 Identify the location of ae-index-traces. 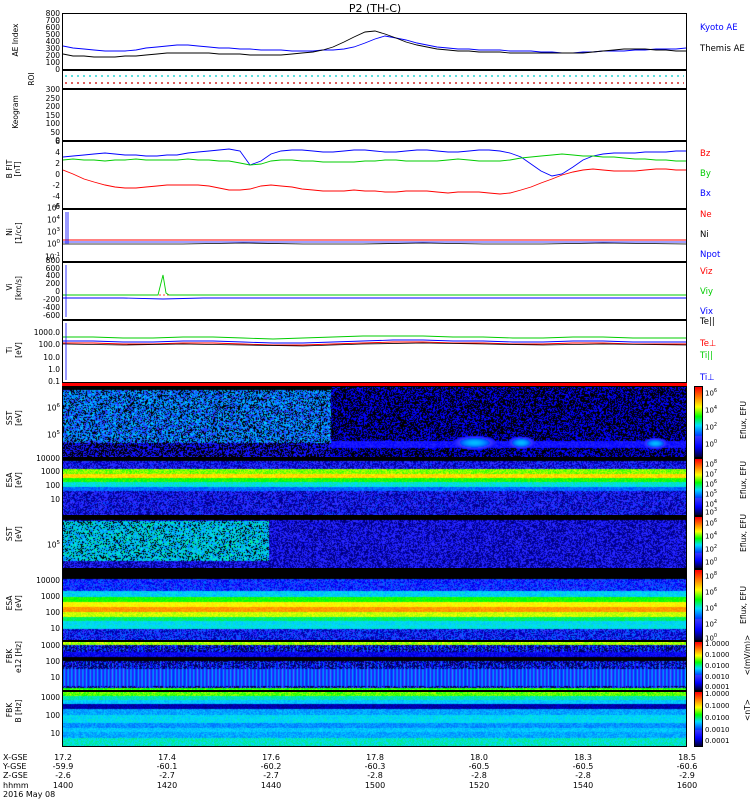
(374, 44).